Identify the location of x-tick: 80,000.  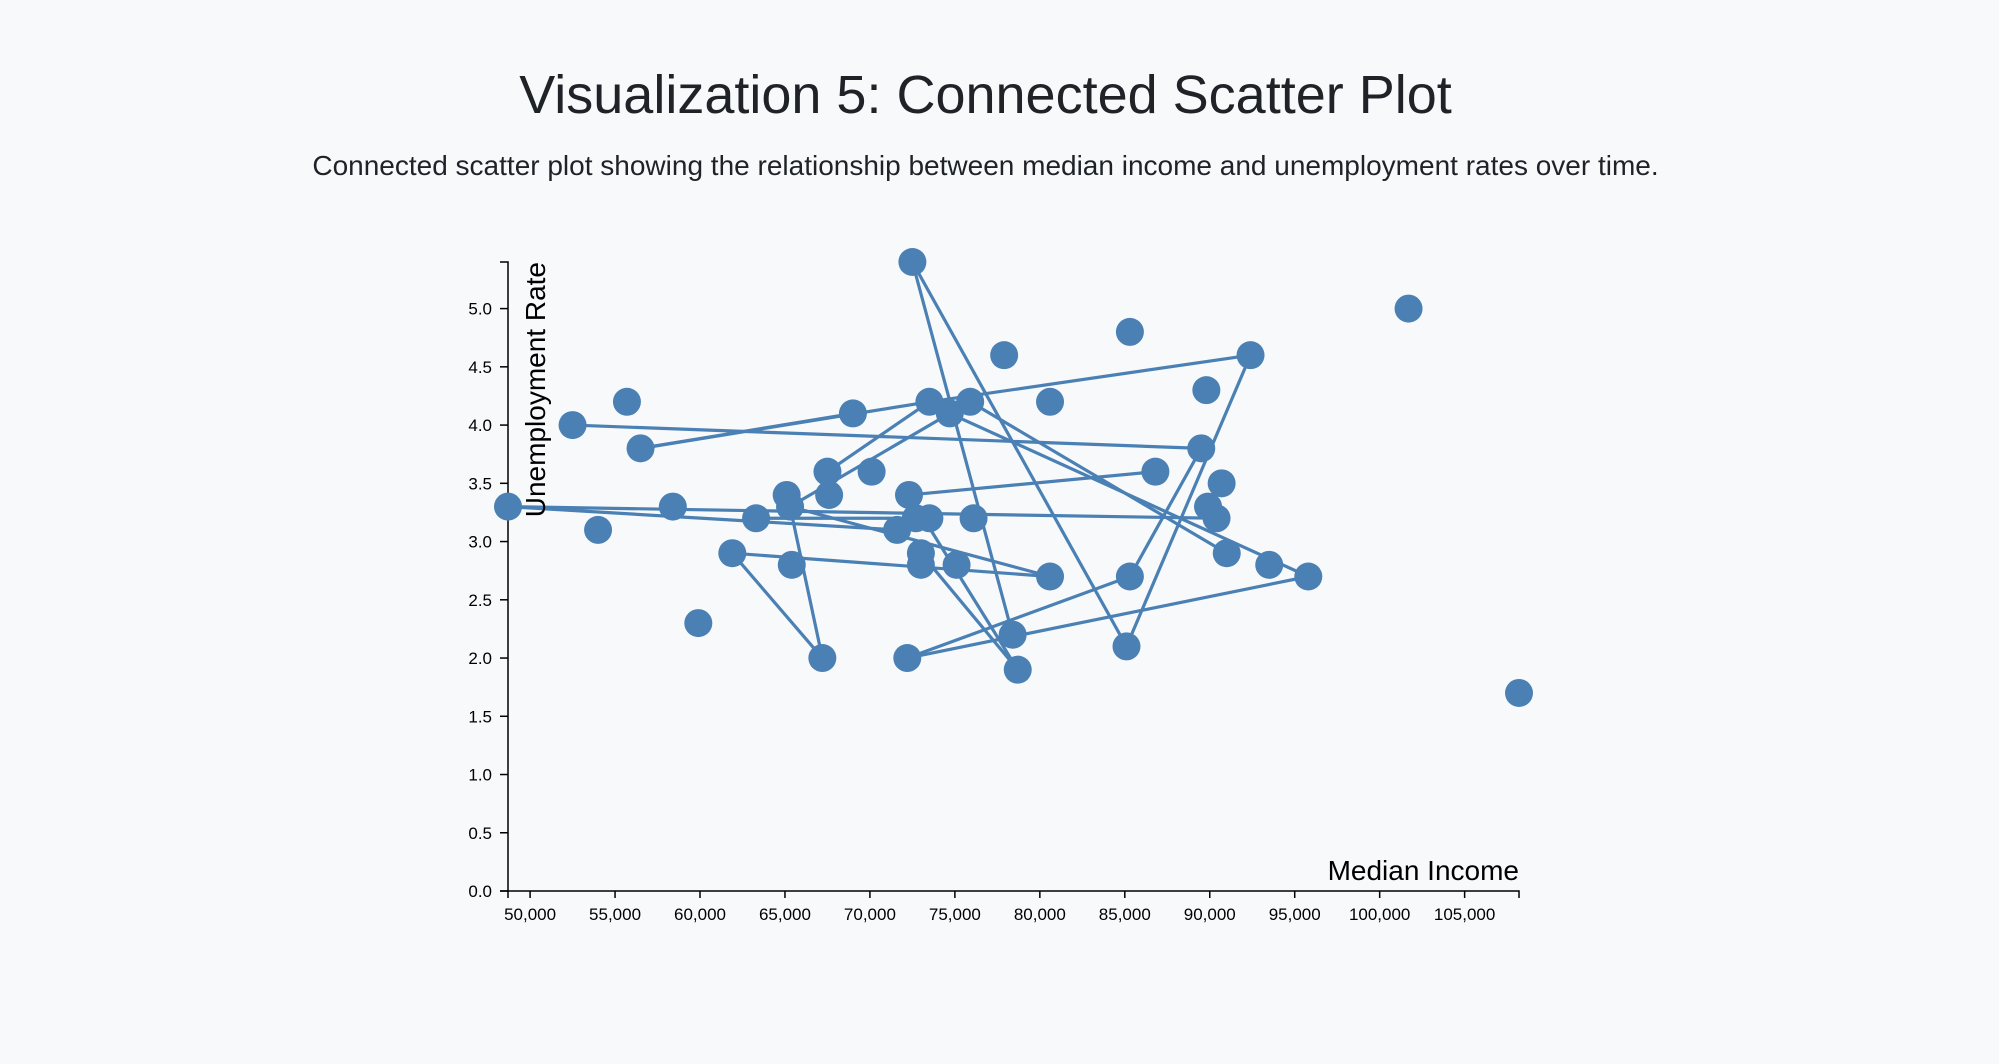
(1040, 907).